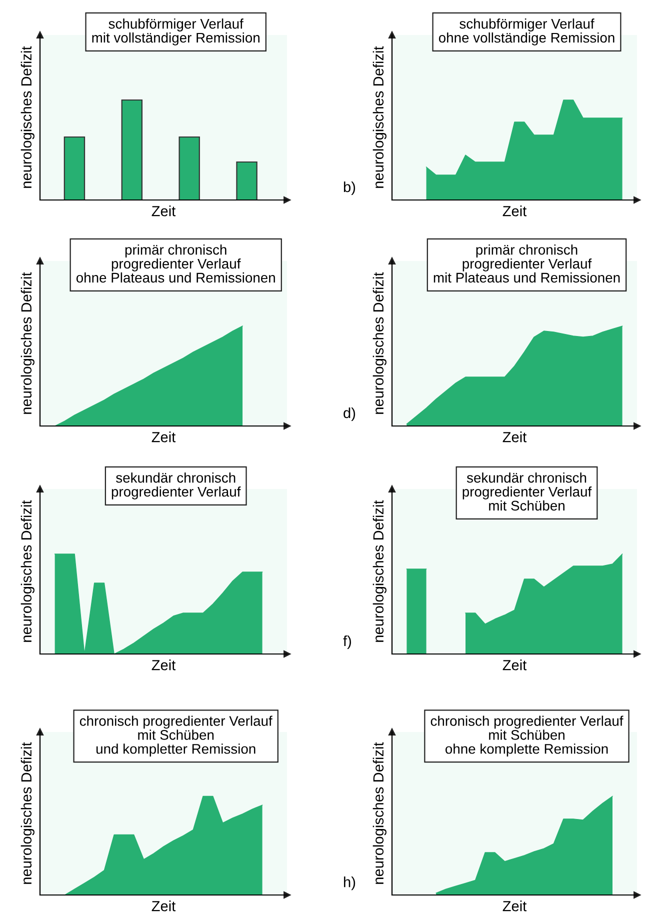 The width and height of the screenshot is (654, 918). Describe the element at coordinates (527, 736) in the screenshot. I see `chart-title: chronisch progredienter Verlauf mit Schüben ohne komplette Remission` at that location.